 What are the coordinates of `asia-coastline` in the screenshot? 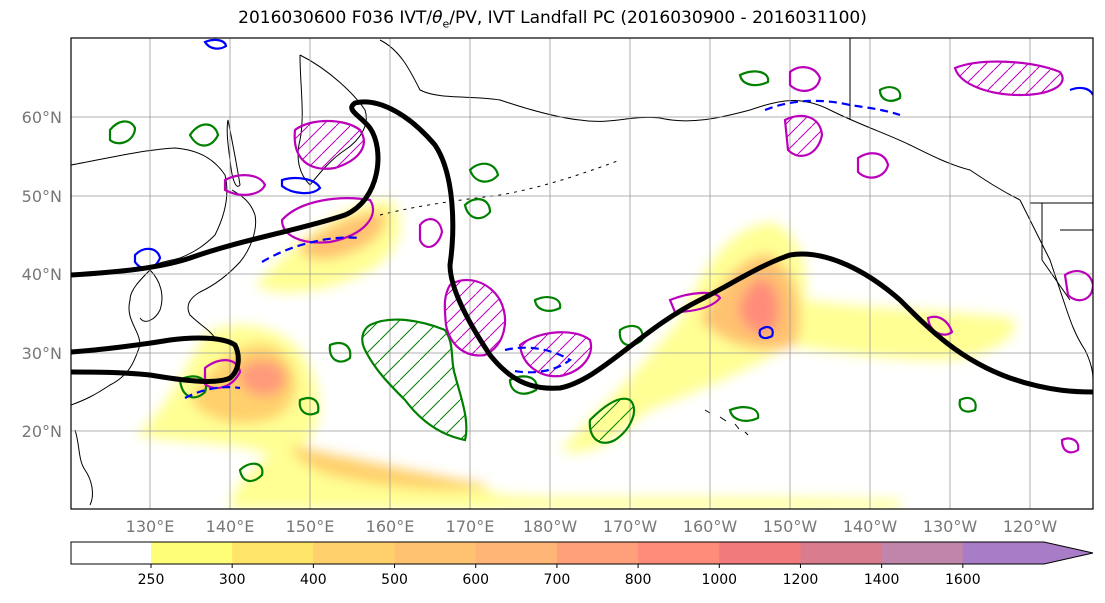 It's located at (149, 276).